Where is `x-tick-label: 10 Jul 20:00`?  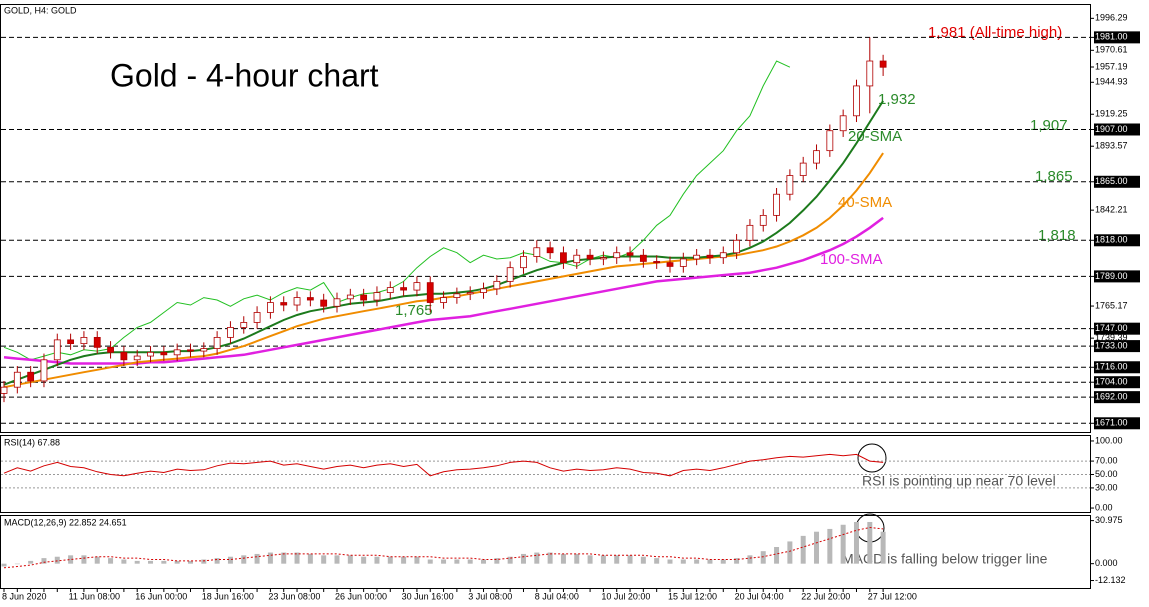
x-tick-label: 10 Jul 20:00 is located at coordinates (625, 596).